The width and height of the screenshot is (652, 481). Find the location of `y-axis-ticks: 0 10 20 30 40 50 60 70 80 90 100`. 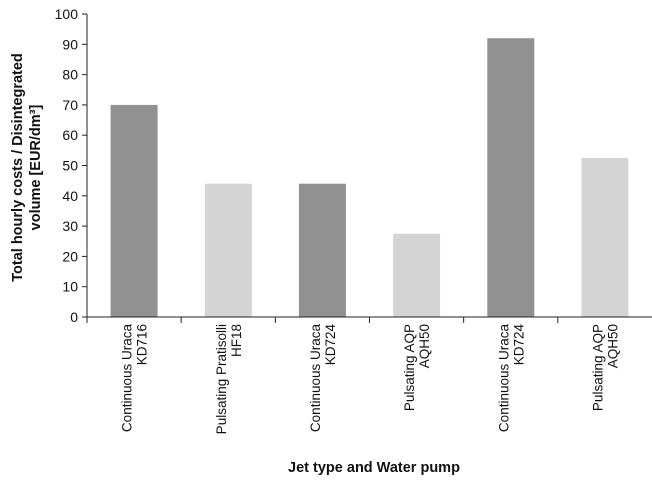

y-axis-ticks: 0 10 20 30 40 50 60 70 80 90 100 is located at coordinates (71, 165).